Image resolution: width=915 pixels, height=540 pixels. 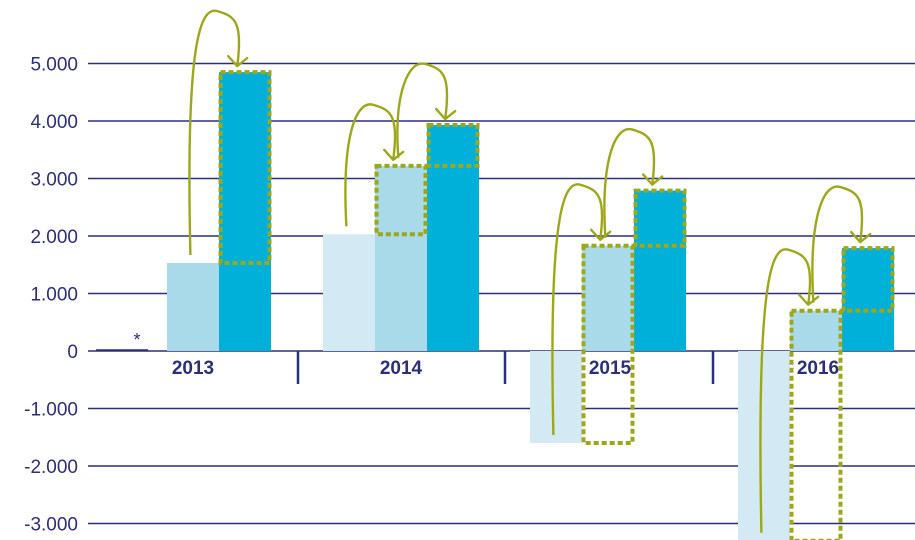 I want to click on y-tick-label: 0, so click(x=72, y=352).